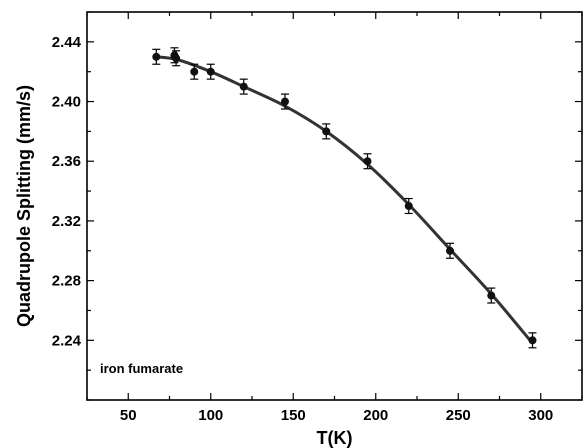  Describe the element at coordinates (458, 415) in the screenshot. I see `x-tick-label: 250` at that location.